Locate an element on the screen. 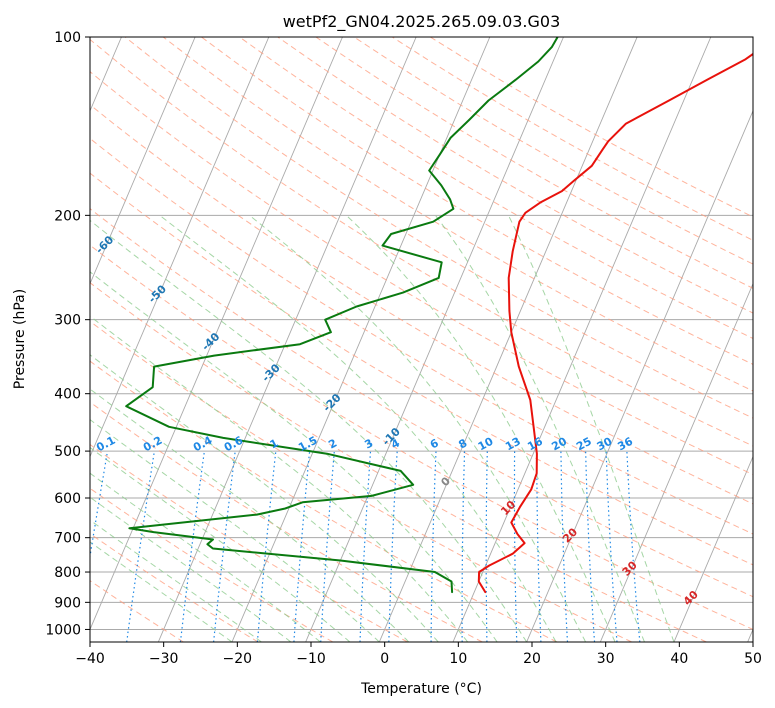  y-tick-label: 400 is located at coordinates (67, 395).